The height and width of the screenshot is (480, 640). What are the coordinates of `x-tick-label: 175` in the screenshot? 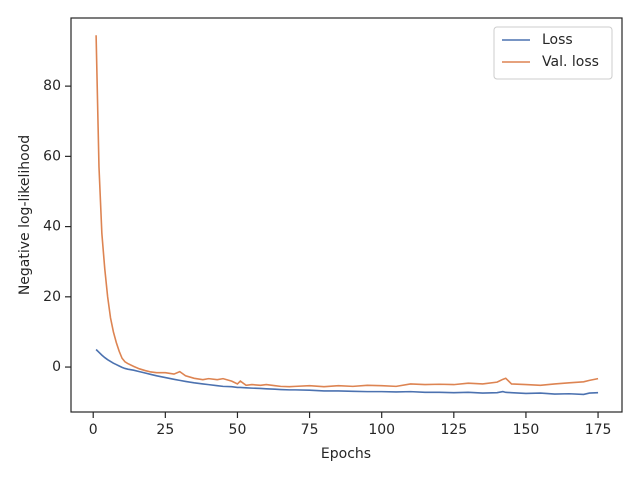 It's located at (598, 430).